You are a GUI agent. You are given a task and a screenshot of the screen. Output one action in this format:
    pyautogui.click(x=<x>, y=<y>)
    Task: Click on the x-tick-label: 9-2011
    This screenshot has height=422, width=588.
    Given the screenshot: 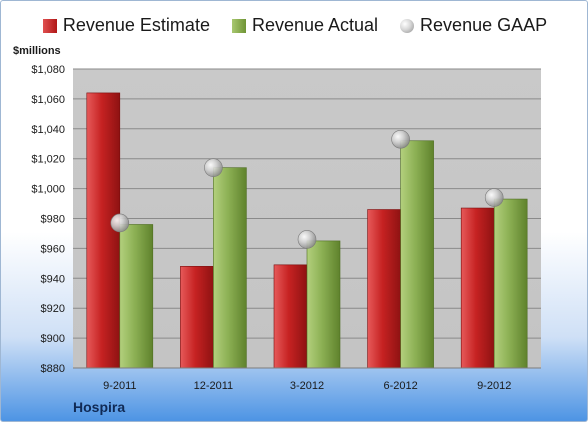 What is the action you would take?
    pyautogui.click(x=119, y=386)
    